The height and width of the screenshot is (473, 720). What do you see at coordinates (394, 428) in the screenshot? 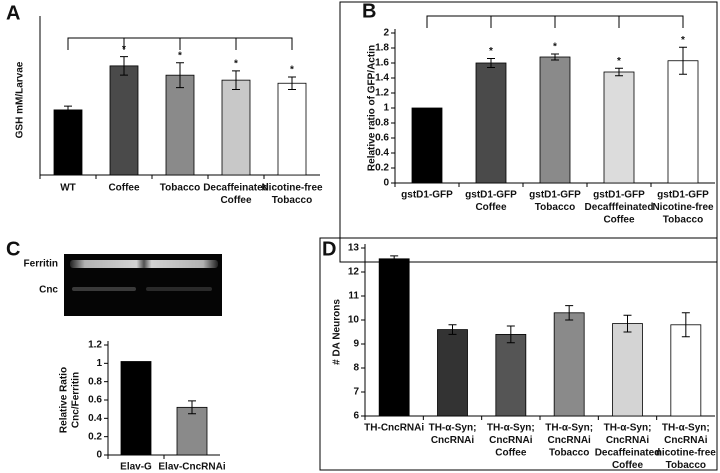
I see `x-tick-label: TH-CncRNAi` at bounding box center [394, 428].